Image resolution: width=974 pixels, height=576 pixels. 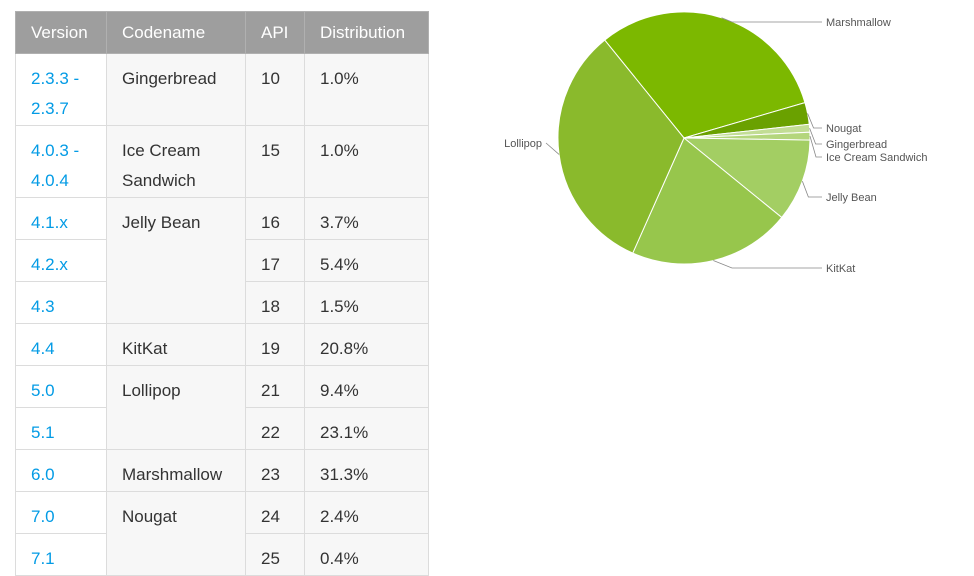 What do you see at coordinates (275, 512) in the screenshot?
I see `api-cell: 24` at bounding box center [275, 512].